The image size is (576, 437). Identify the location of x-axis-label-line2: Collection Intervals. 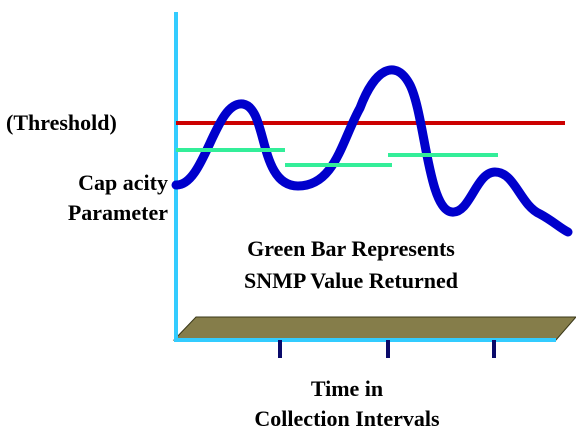
(347, 418).